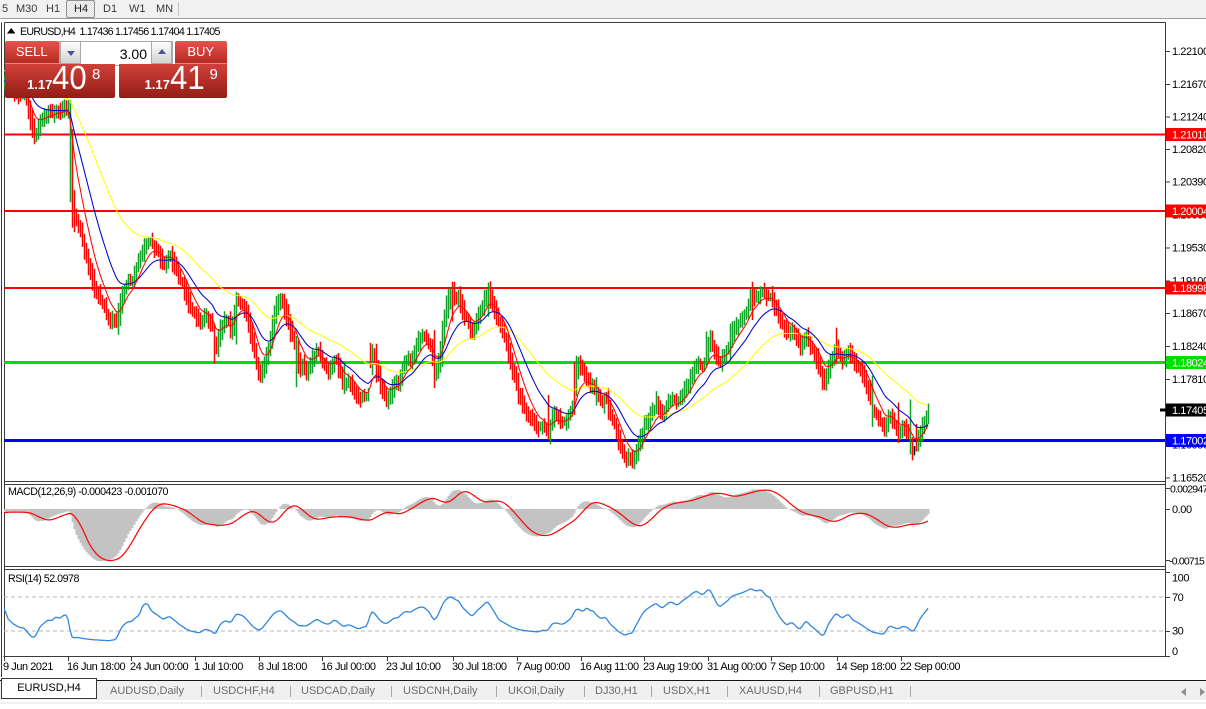 The width and height of the screenshot is (1206, 709). Describe the element at coordinates (43, 579) in the screenshot. I see `svg-text: RSI(14) 52.0978` at that location.